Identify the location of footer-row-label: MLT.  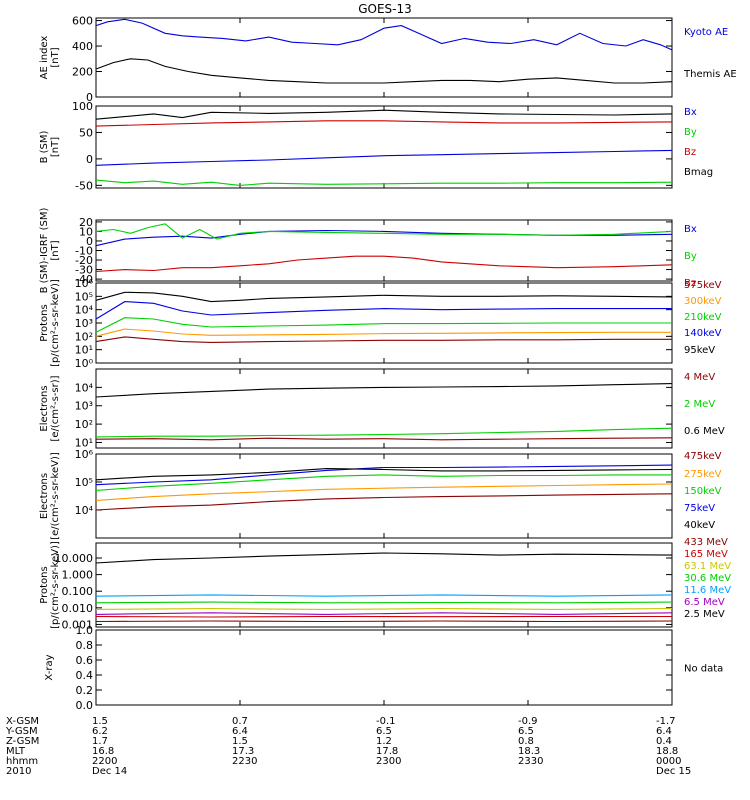
(15, 751).